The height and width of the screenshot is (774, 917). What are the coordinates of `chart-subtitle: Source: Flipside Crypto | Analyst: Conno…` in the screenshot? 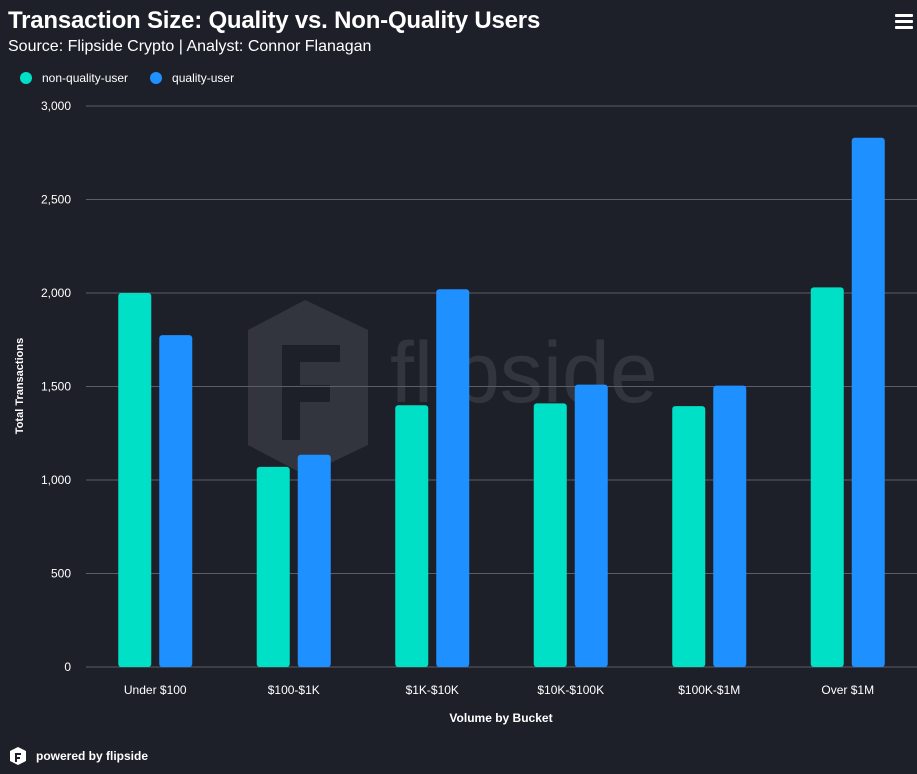 It's located at (190, 46).